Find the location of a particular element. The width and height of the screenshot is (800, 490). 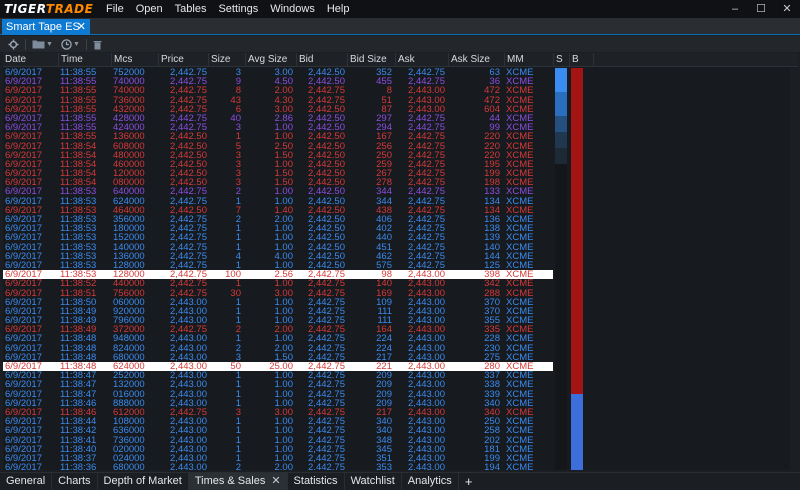

cell-bid: 2,442.75 is located at coordinates (326, 394).